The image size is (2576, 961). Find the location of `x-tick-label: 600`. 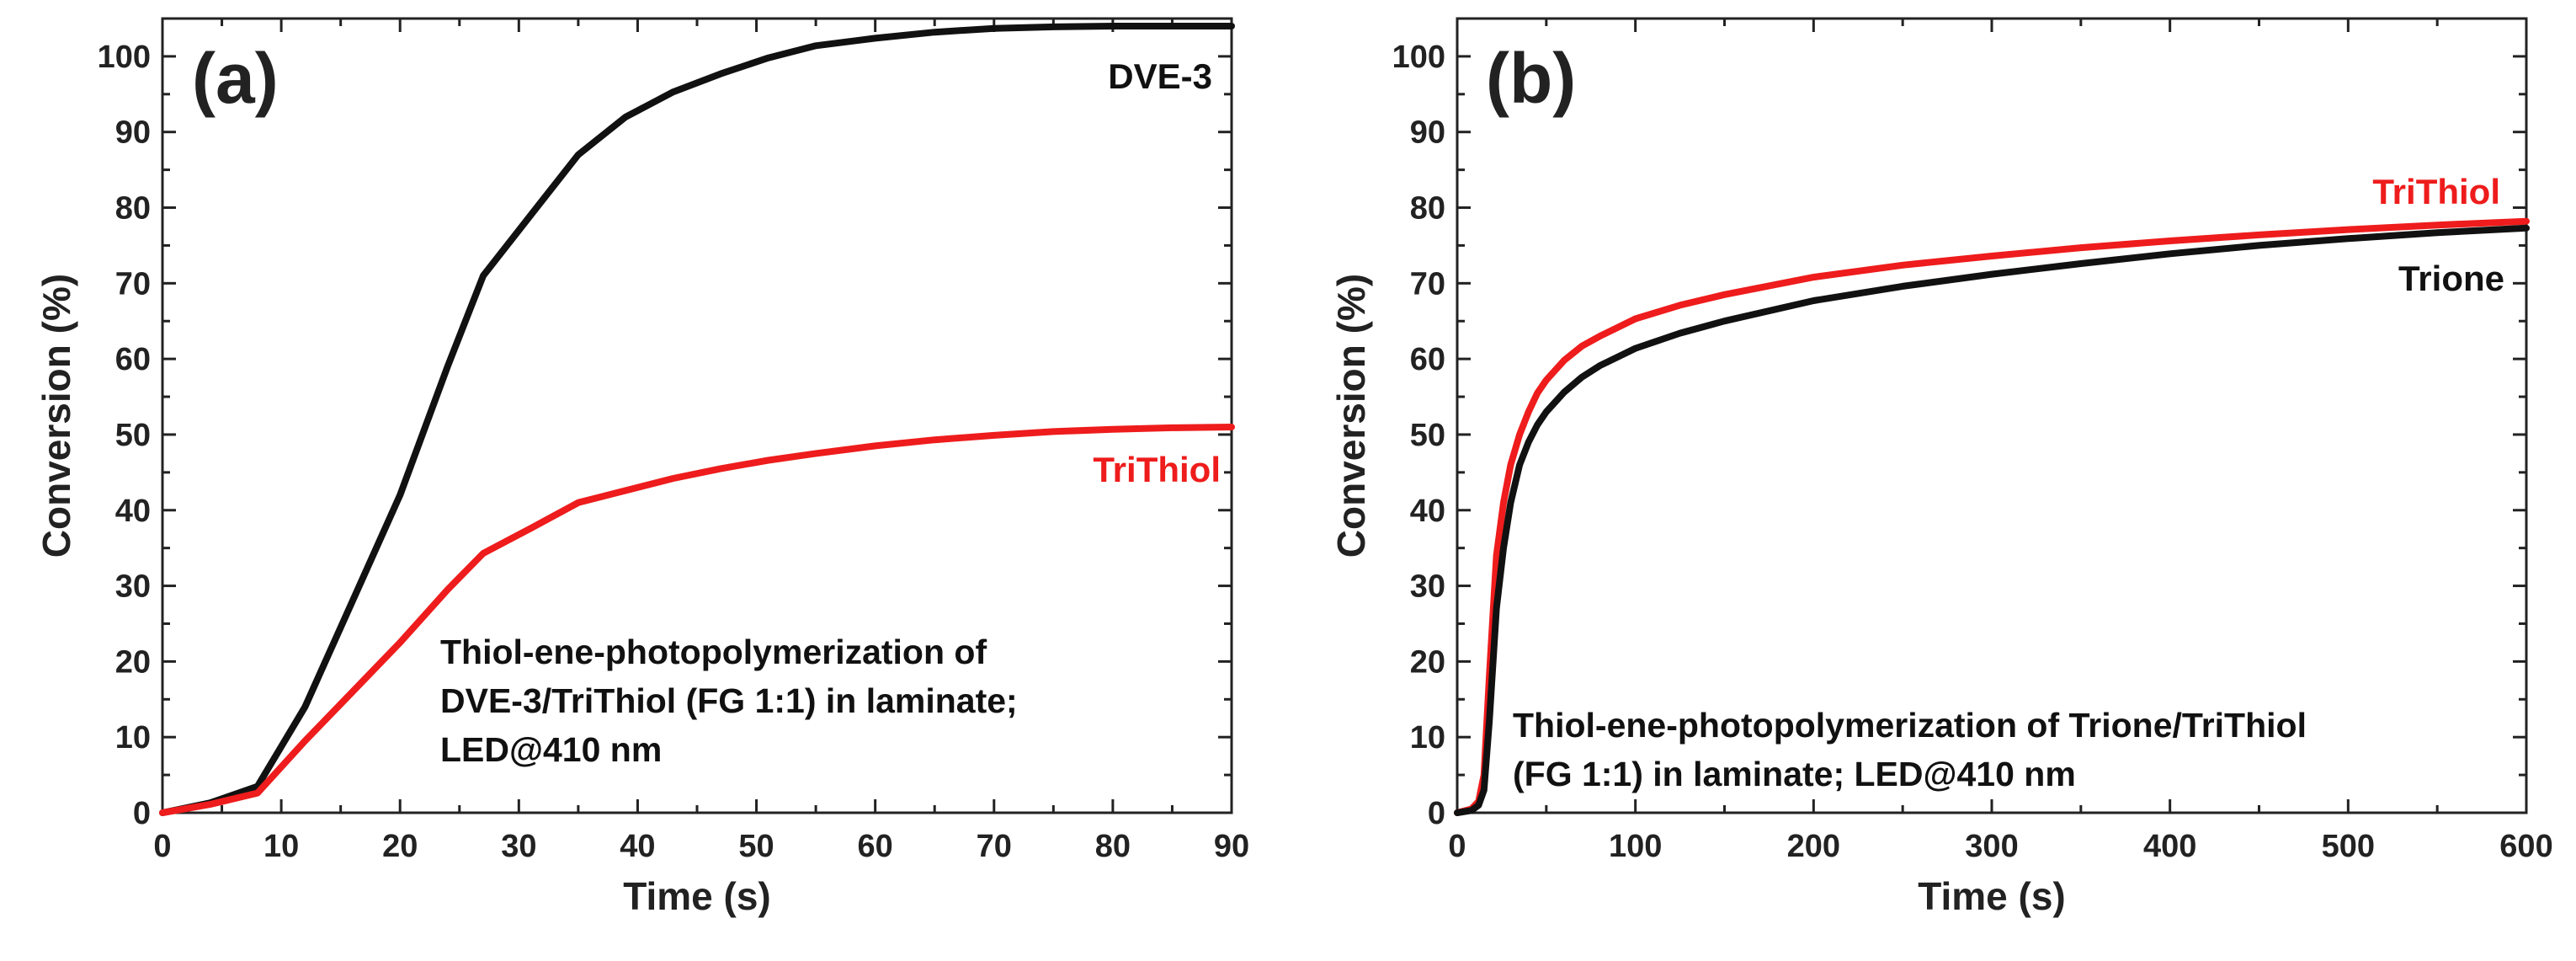

x-tick-label: 600 is located at coordinates (2526, 846).